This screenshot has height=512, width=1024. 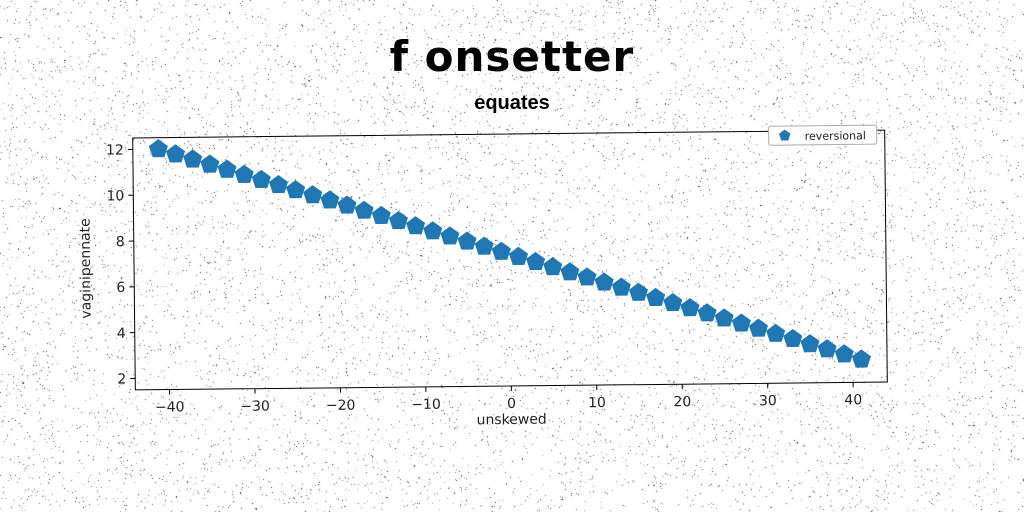 What do you see at coordinates (682, 402) in the screenshot?
I see `x-tick-label: 20` at bounding box center [682, 402].